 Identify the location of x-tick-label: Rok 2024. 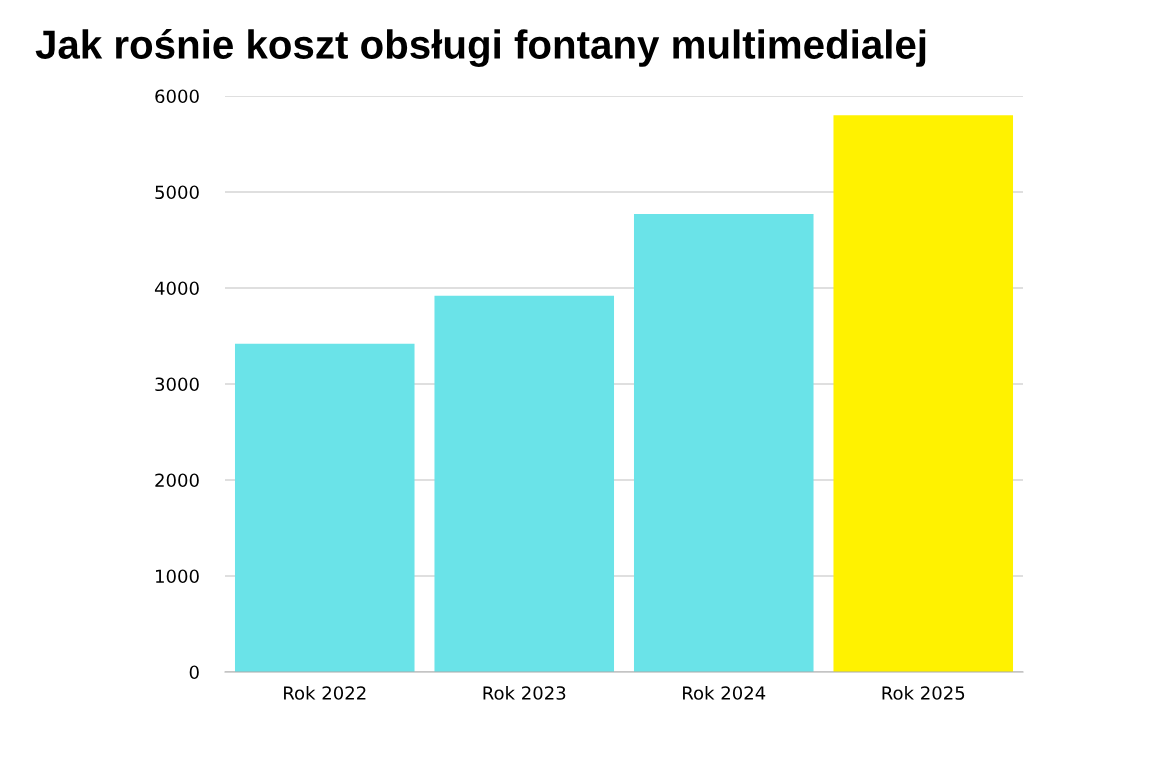
(724, 692).